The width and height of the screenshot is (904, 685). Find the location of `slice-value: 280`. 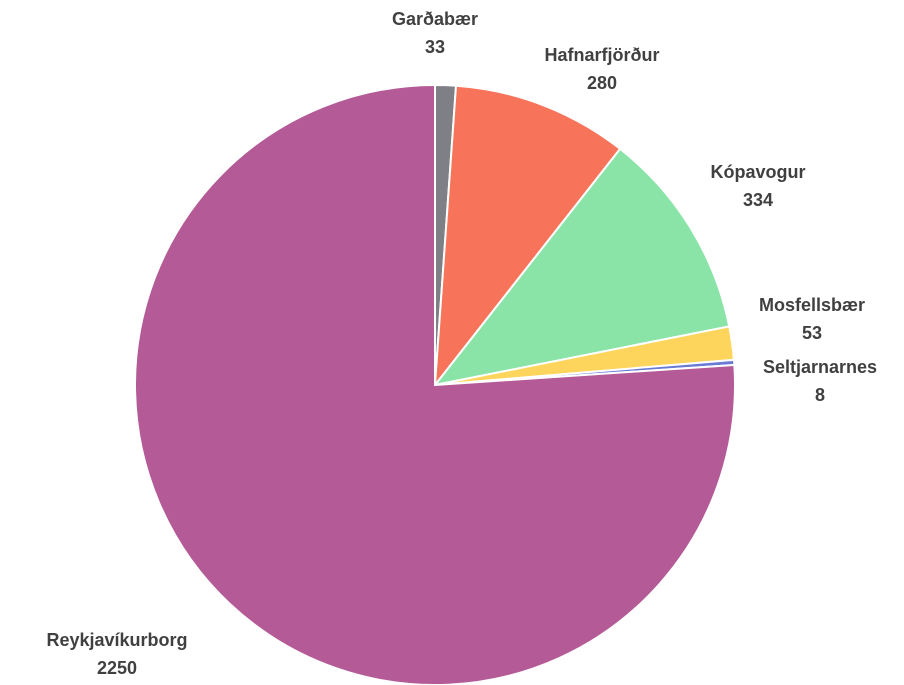

slice-value: 280 is located at coordinates (602, 83).